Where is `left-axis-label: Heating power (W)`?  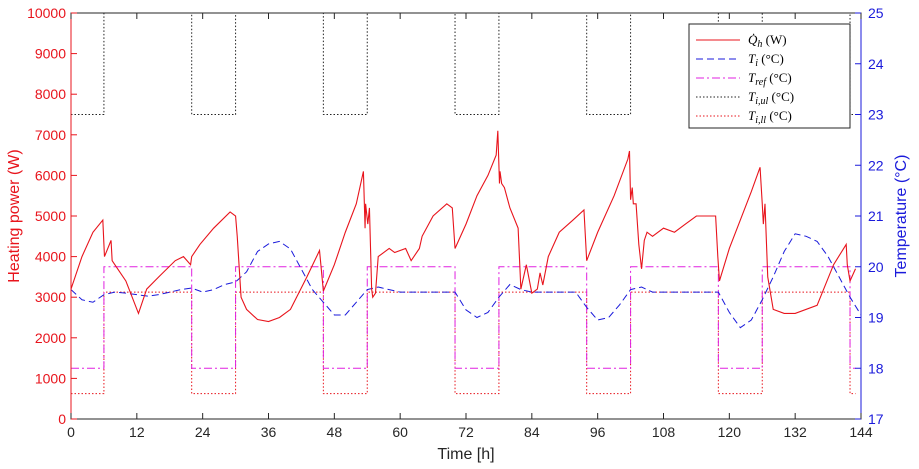 left-axis-label: Heating power (W) is located at coordinates (14, 215).